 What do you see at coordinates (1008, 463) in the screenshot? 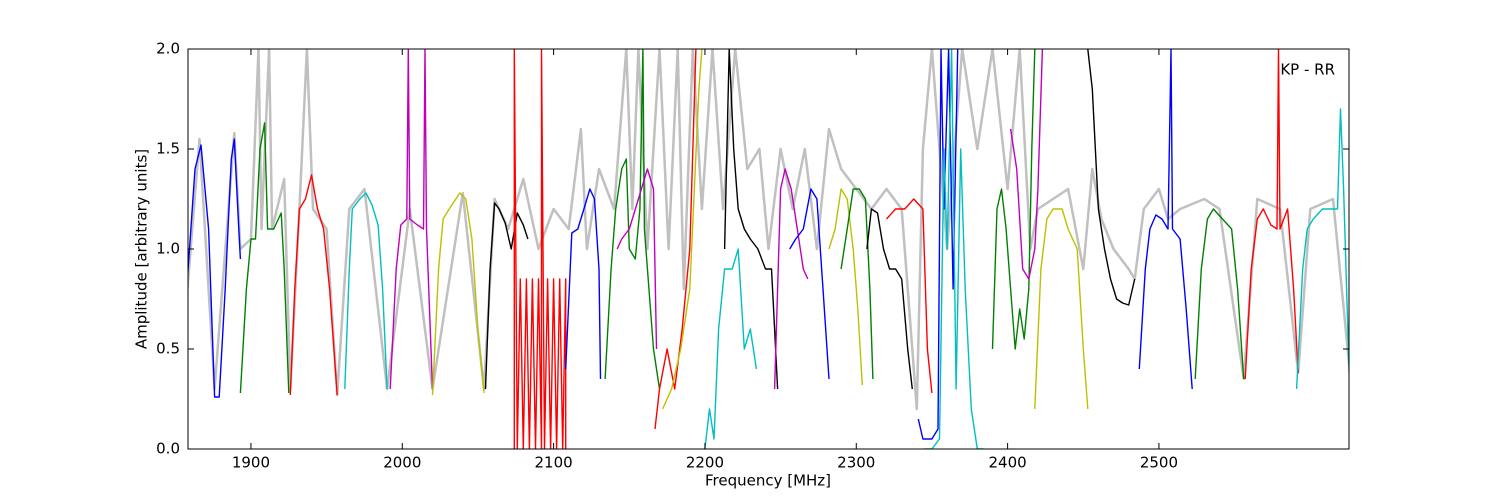
I see `x-tick-label: 2400` at bounding box center [1008, 463].